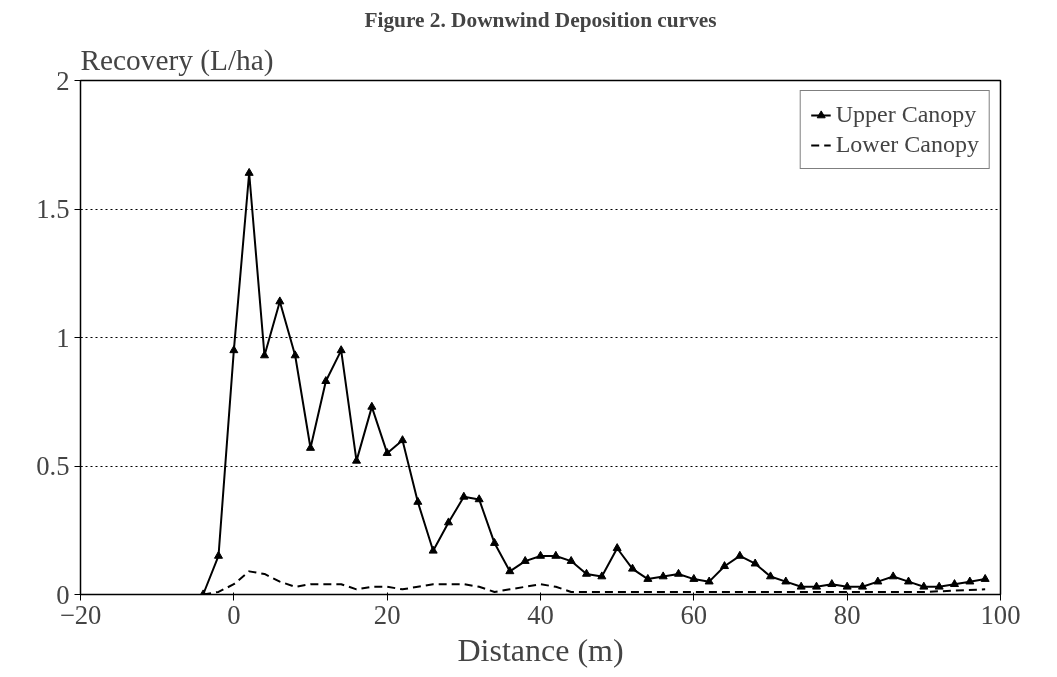  What do you see at coordinates (234, 614) in the screenshot?
I see `x-tick-label: 0` at bounding box center [234, 614].